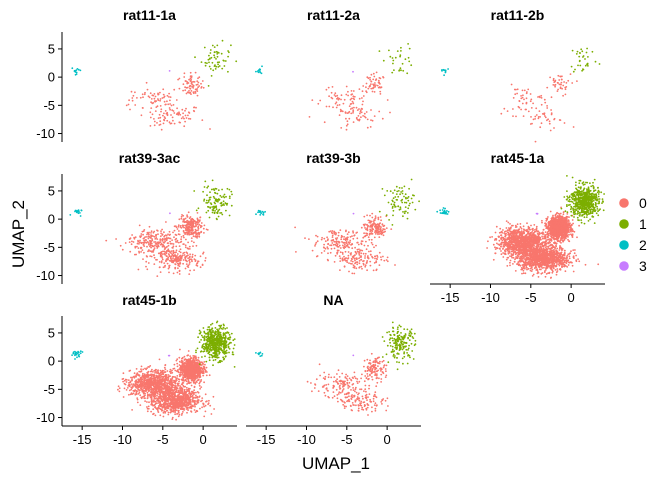  I want to click on facet-points, so click(151, 228).